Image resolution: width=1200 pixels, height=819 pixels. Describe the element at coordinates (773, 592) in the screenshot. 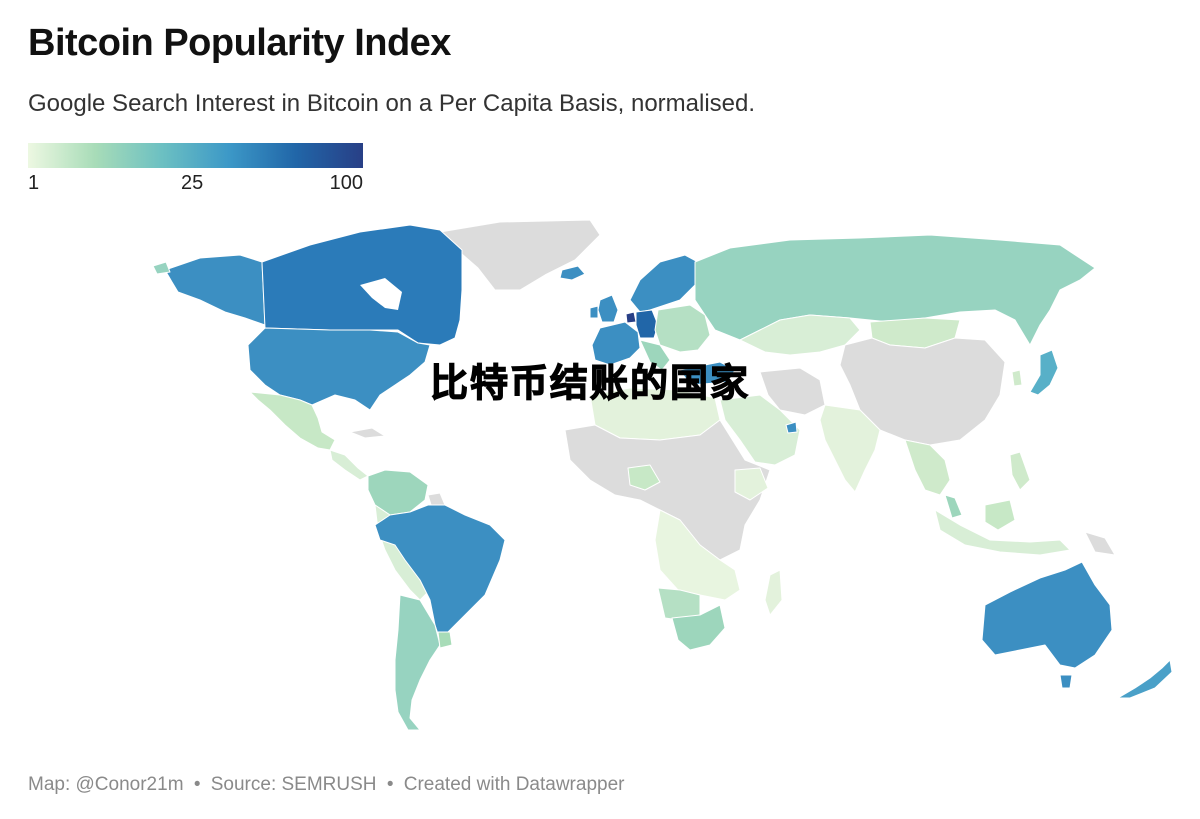

I see `region-madagascar` at that location.